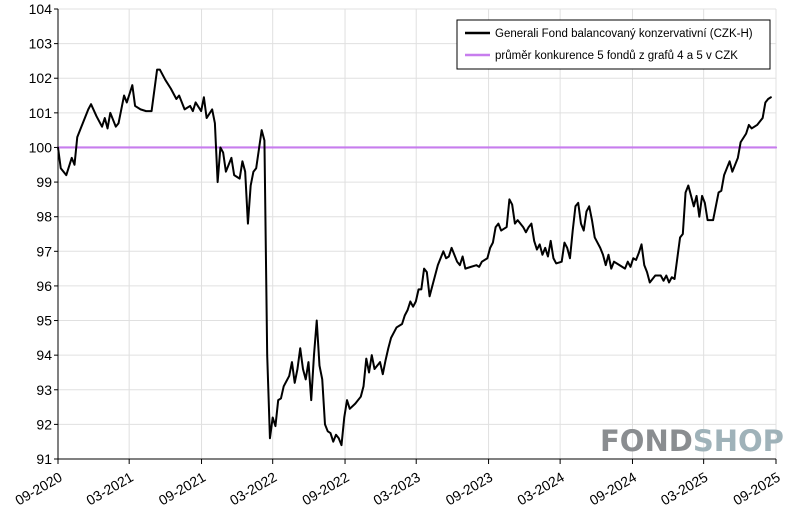 The width and height of the screenshot is (796, 514). I want to click on y-tick-label: 91, so click(44, 459).